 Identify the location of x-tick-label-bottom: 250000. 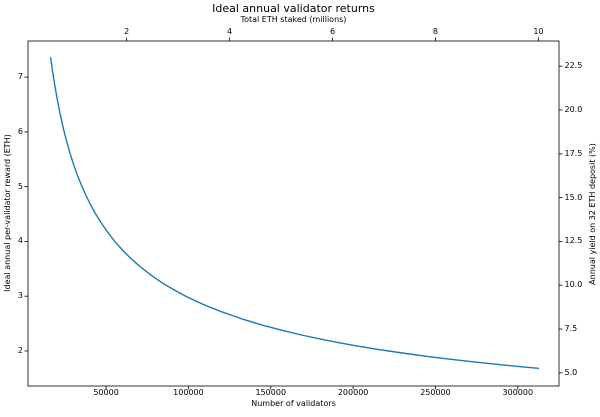
(435, 392).